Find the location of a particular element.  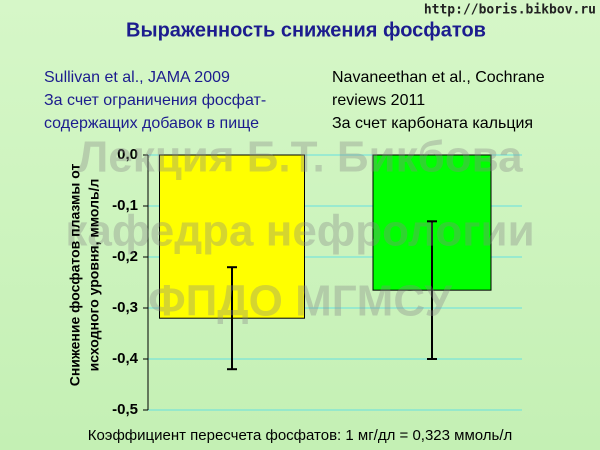

annotation-line: За счет ограничения фосфат- is located at coordinates (155, 100).